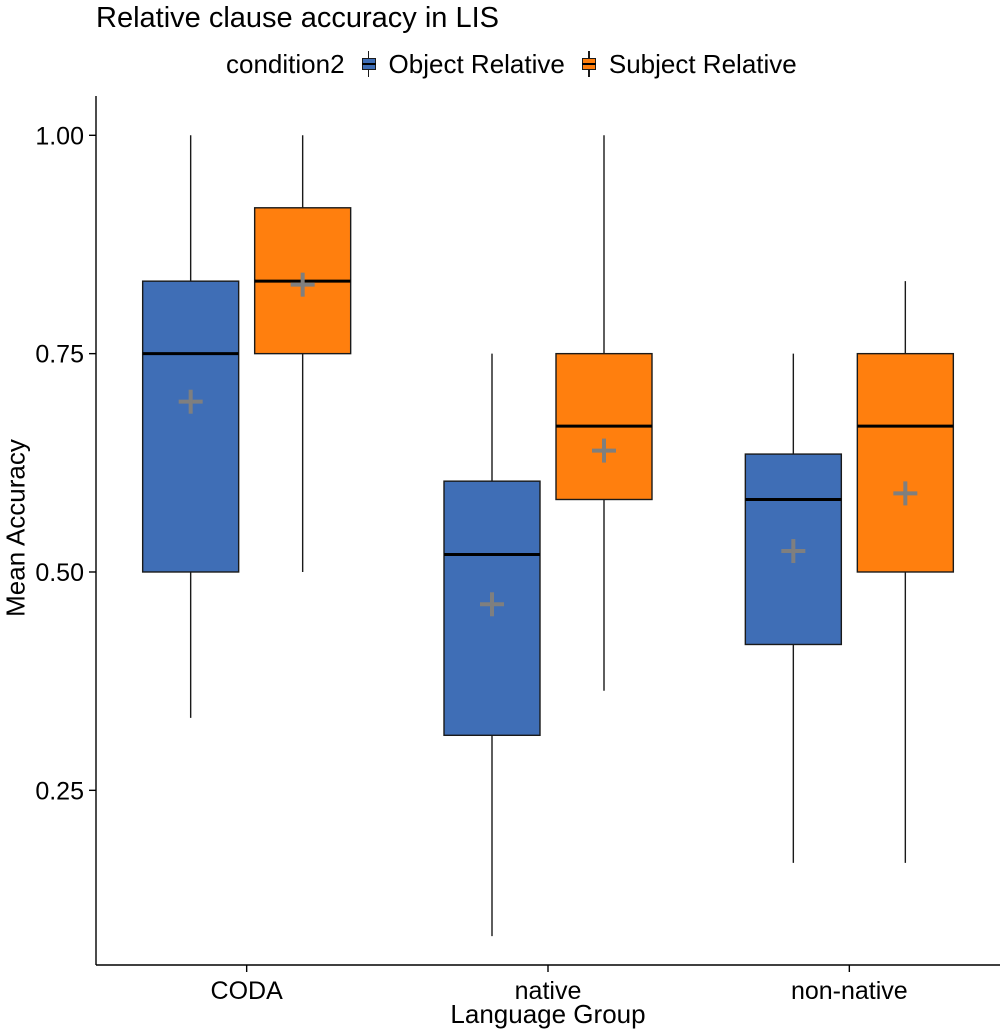  I want to click on subject-relative-non-native-box, so click(905, 462).